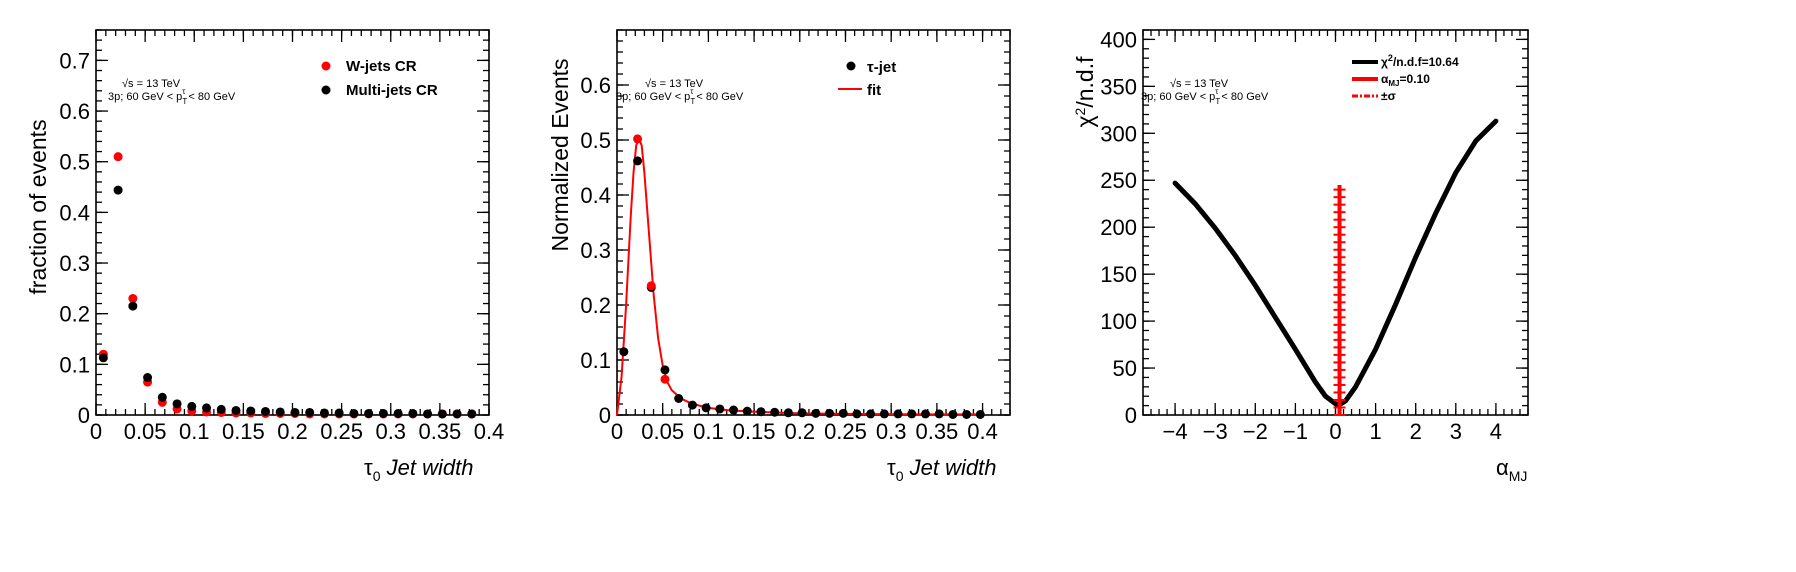  Describe the element at coordinates (851, 66) in the screenshot. I see `legend-marker-tau-jet` at that location.